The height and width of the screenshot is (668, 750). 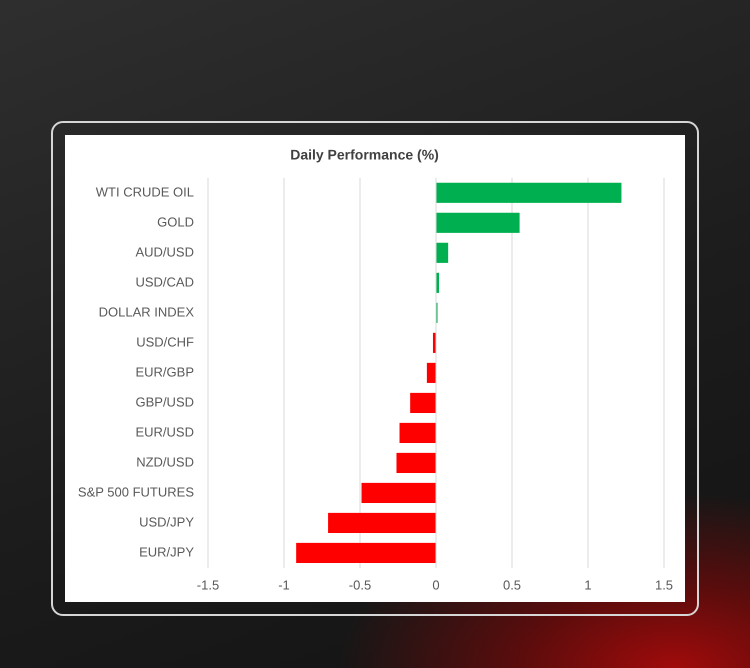 What do you see at coordinates (164, 252) in the screenshot?
I see `y-tick-label: AUD/USD` at bounding box center [164, 252].